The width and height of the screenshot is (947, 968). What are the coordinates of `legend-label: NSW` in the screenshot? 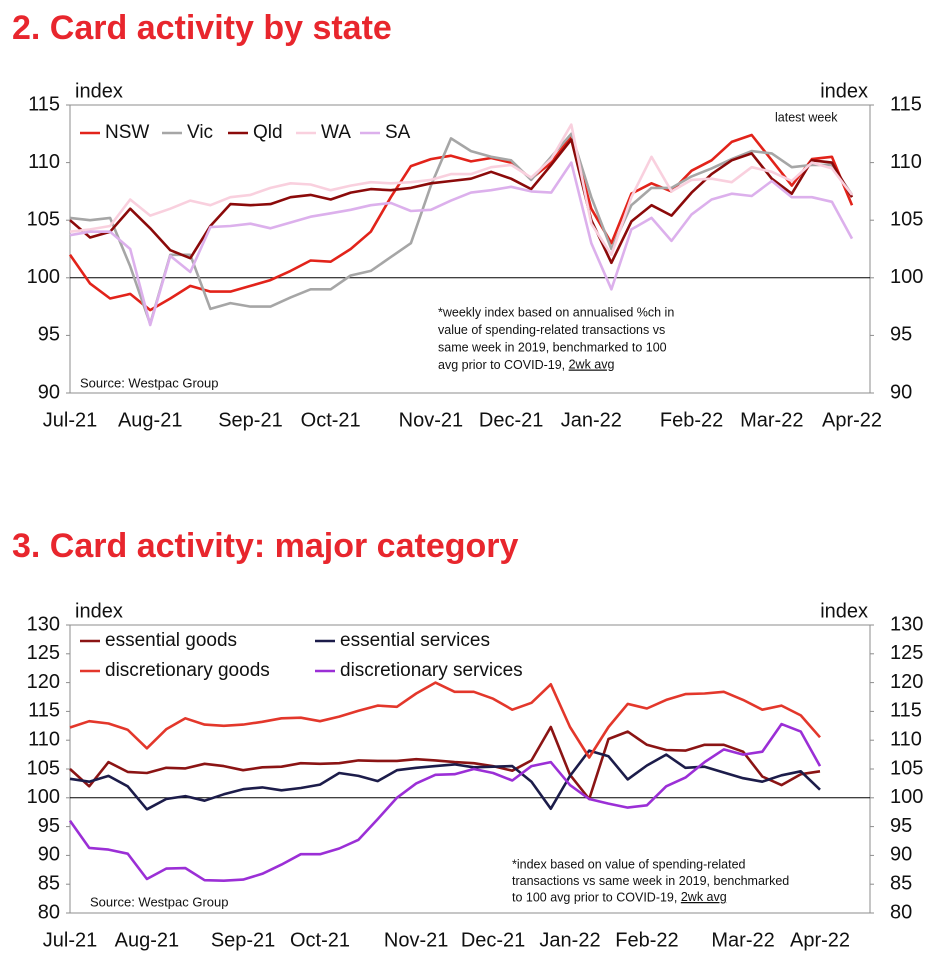 It's located at (127, 132).